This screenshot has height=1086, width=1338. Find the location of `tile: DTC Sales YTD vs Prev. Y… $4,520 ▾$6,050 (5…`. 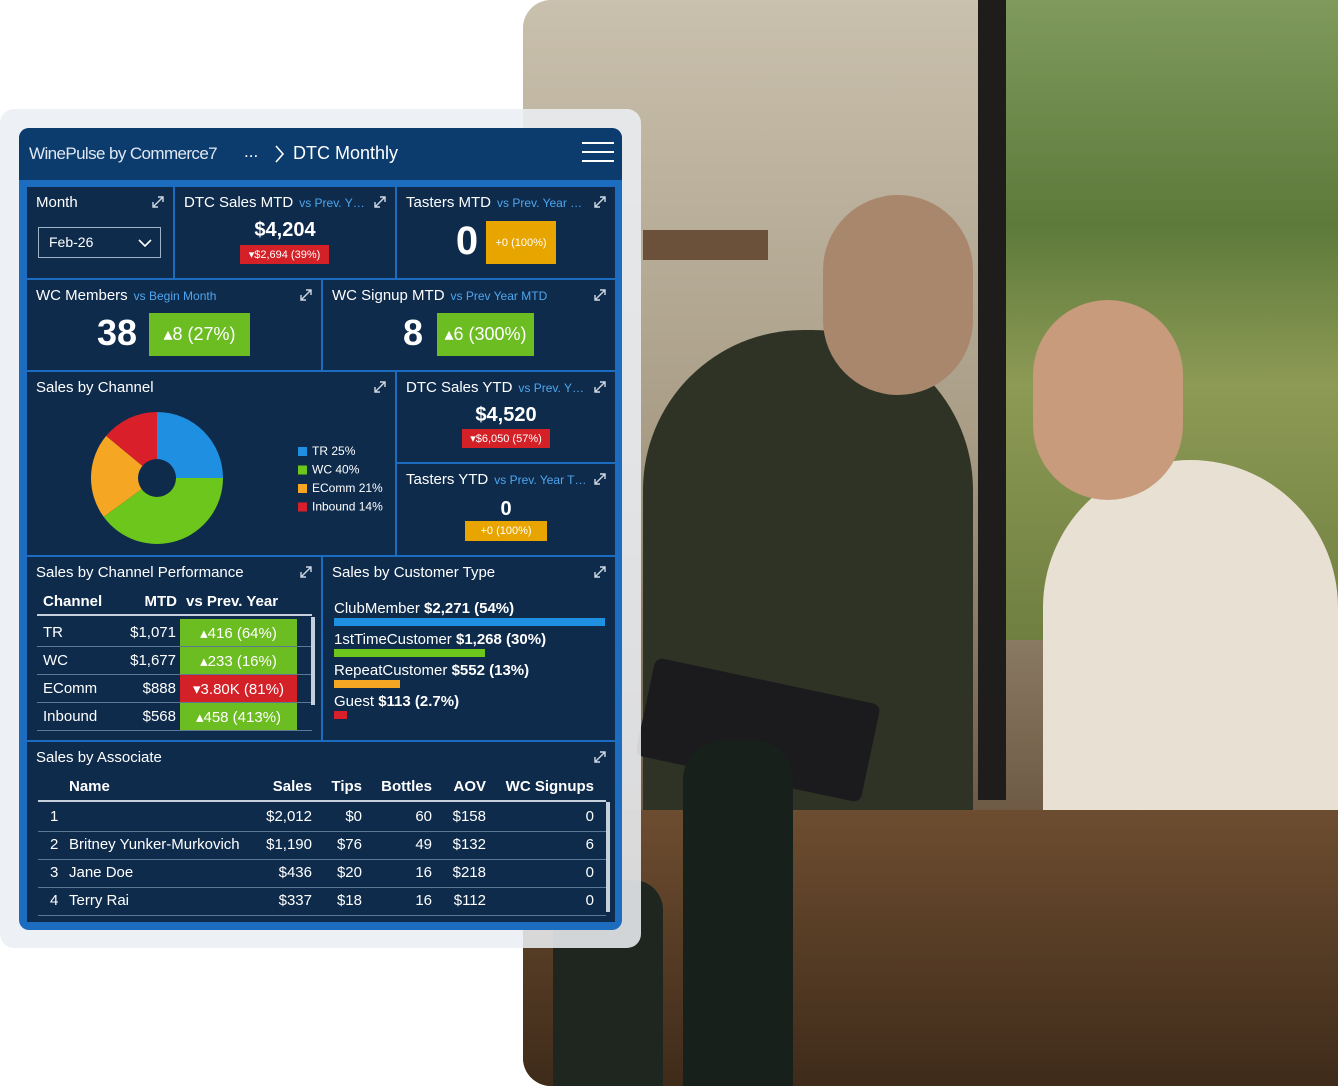

tile: DTC Sales YTD vs Prev. Y… $4,520 ▾$6,050 (5… is located at coordinates (506, 417).